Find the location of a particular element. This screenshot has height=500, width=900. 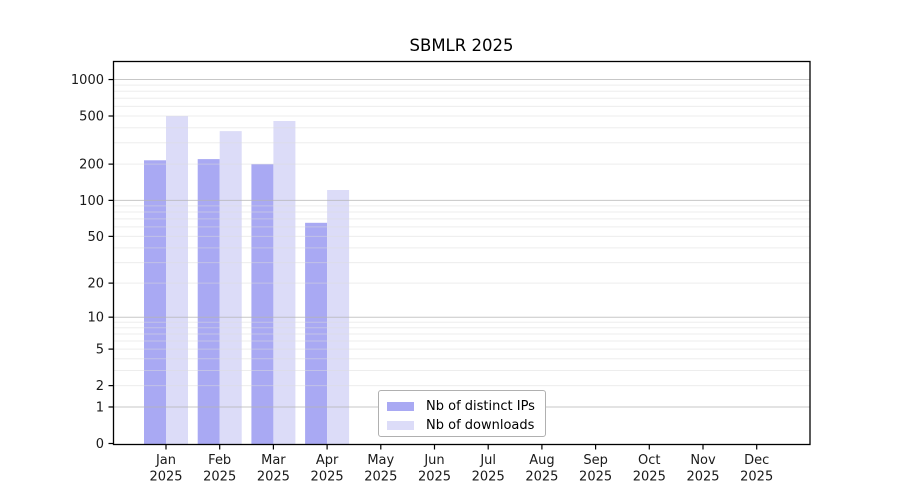

legend-item-downloads: Nb of downloads is located at coordinates (466, 425).